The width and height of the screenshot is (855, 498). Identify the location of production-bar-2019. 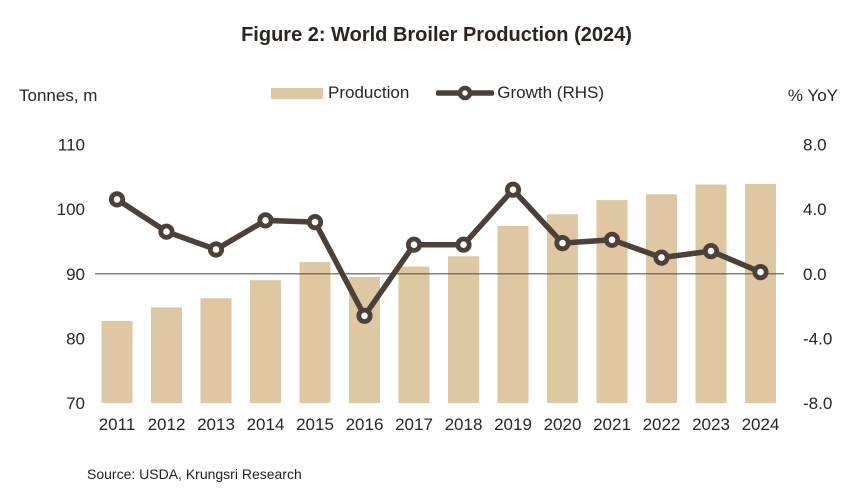
(513, 314).